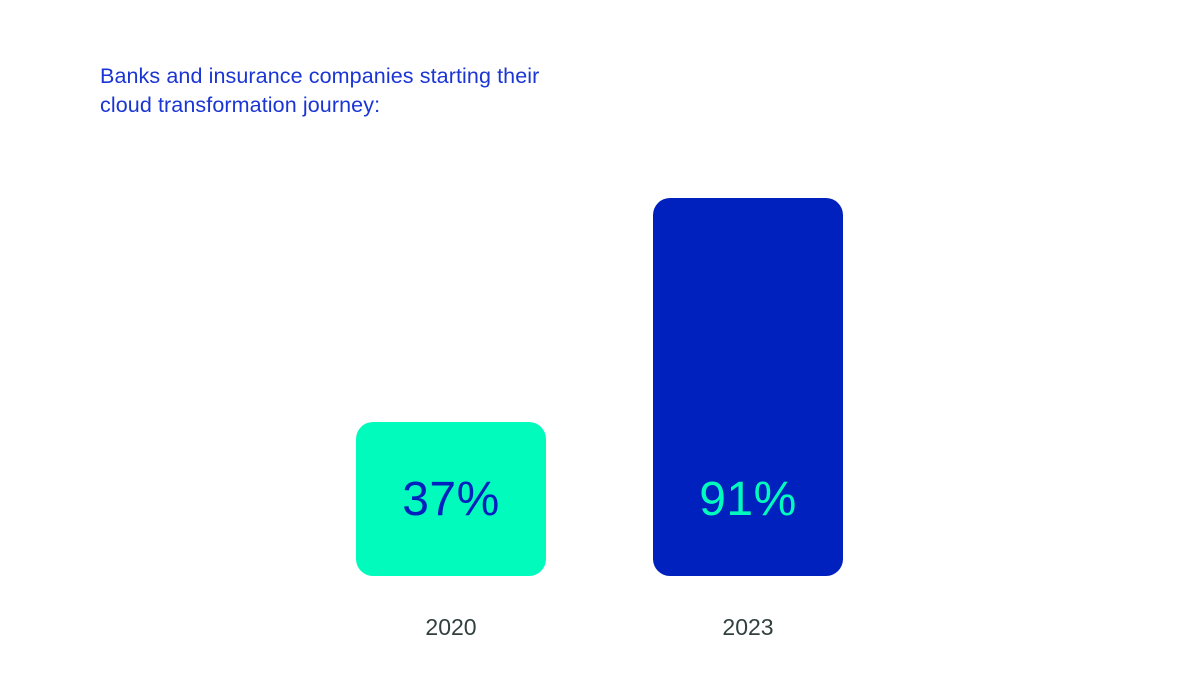 The image size is (1200, 686). Describe the element at coordinates (748, 387) in the screenshot. I see `bar-2023: 91%` at that location.